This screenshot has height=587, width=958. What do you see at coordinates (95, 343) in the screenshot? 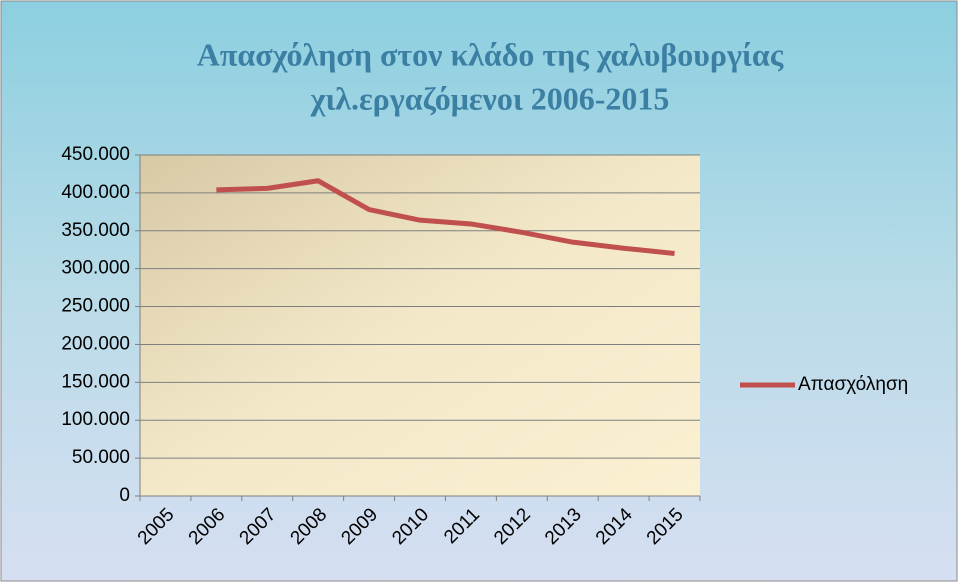
I see `y-tick-label: 200.000` at bounding box center [95, 343].